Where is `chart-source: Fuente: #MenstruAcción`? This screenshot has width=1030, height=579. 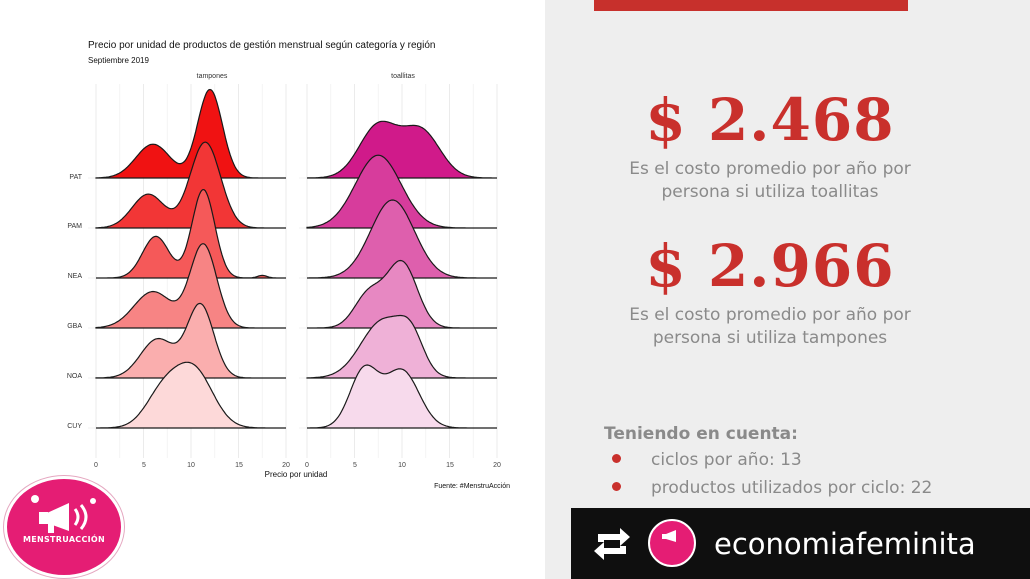 chart-source: Fuente: #MenstruAcción is located at coordinates (472, 486).